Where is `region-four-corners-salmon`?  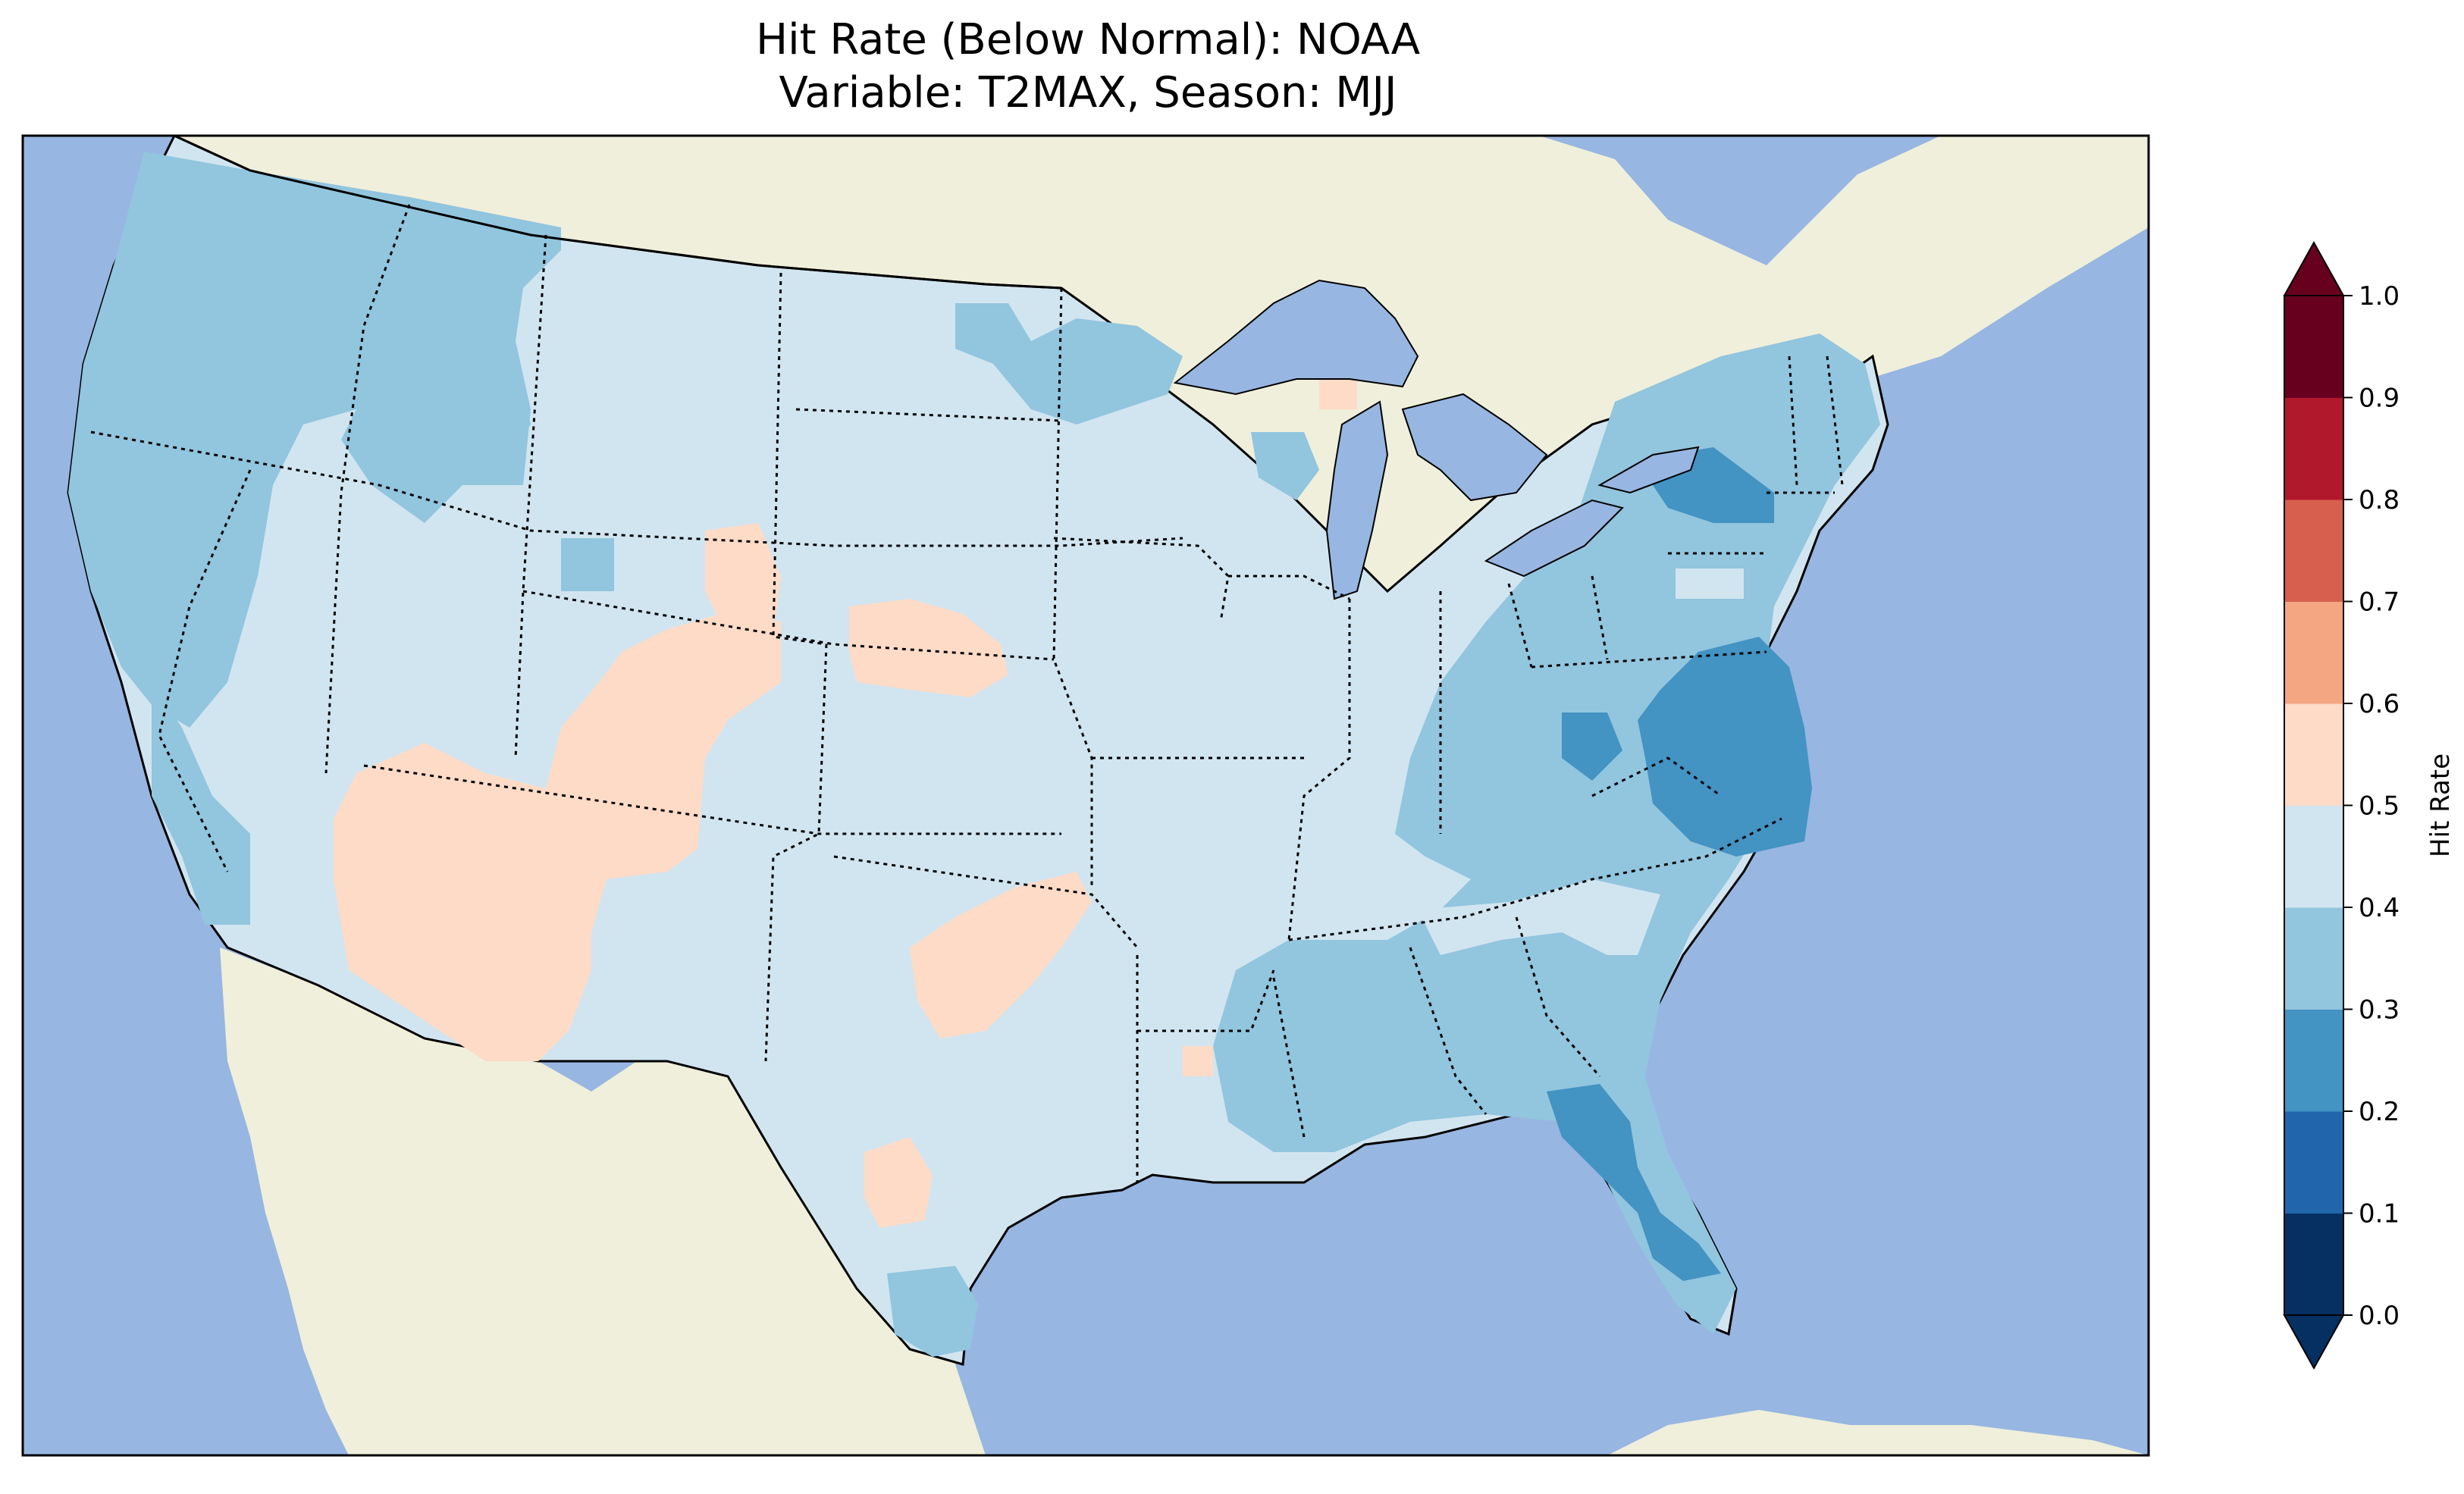
region-four-corners-salmon is located at coordinates (557, 837).